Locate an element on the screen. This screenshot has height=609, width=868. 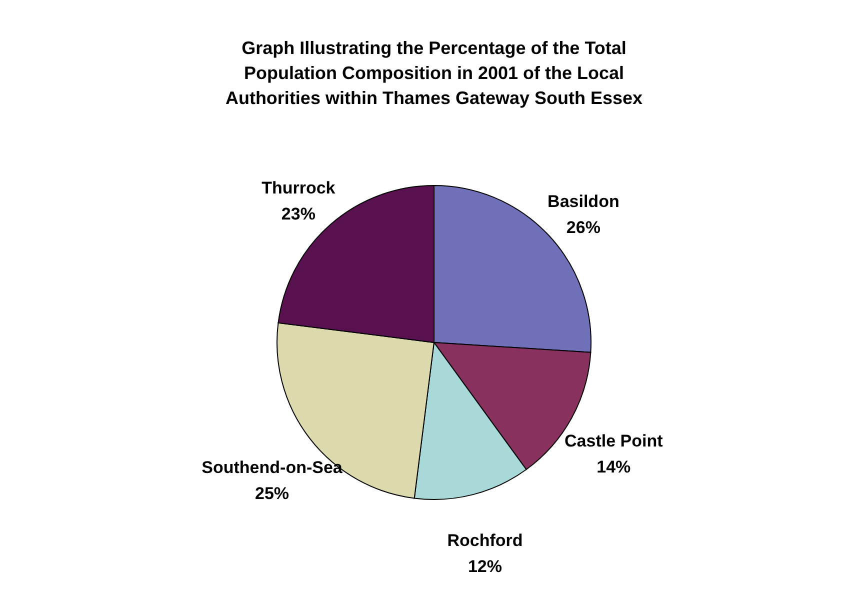
slice-label: Thurrock is located at coordinates (299, 188).